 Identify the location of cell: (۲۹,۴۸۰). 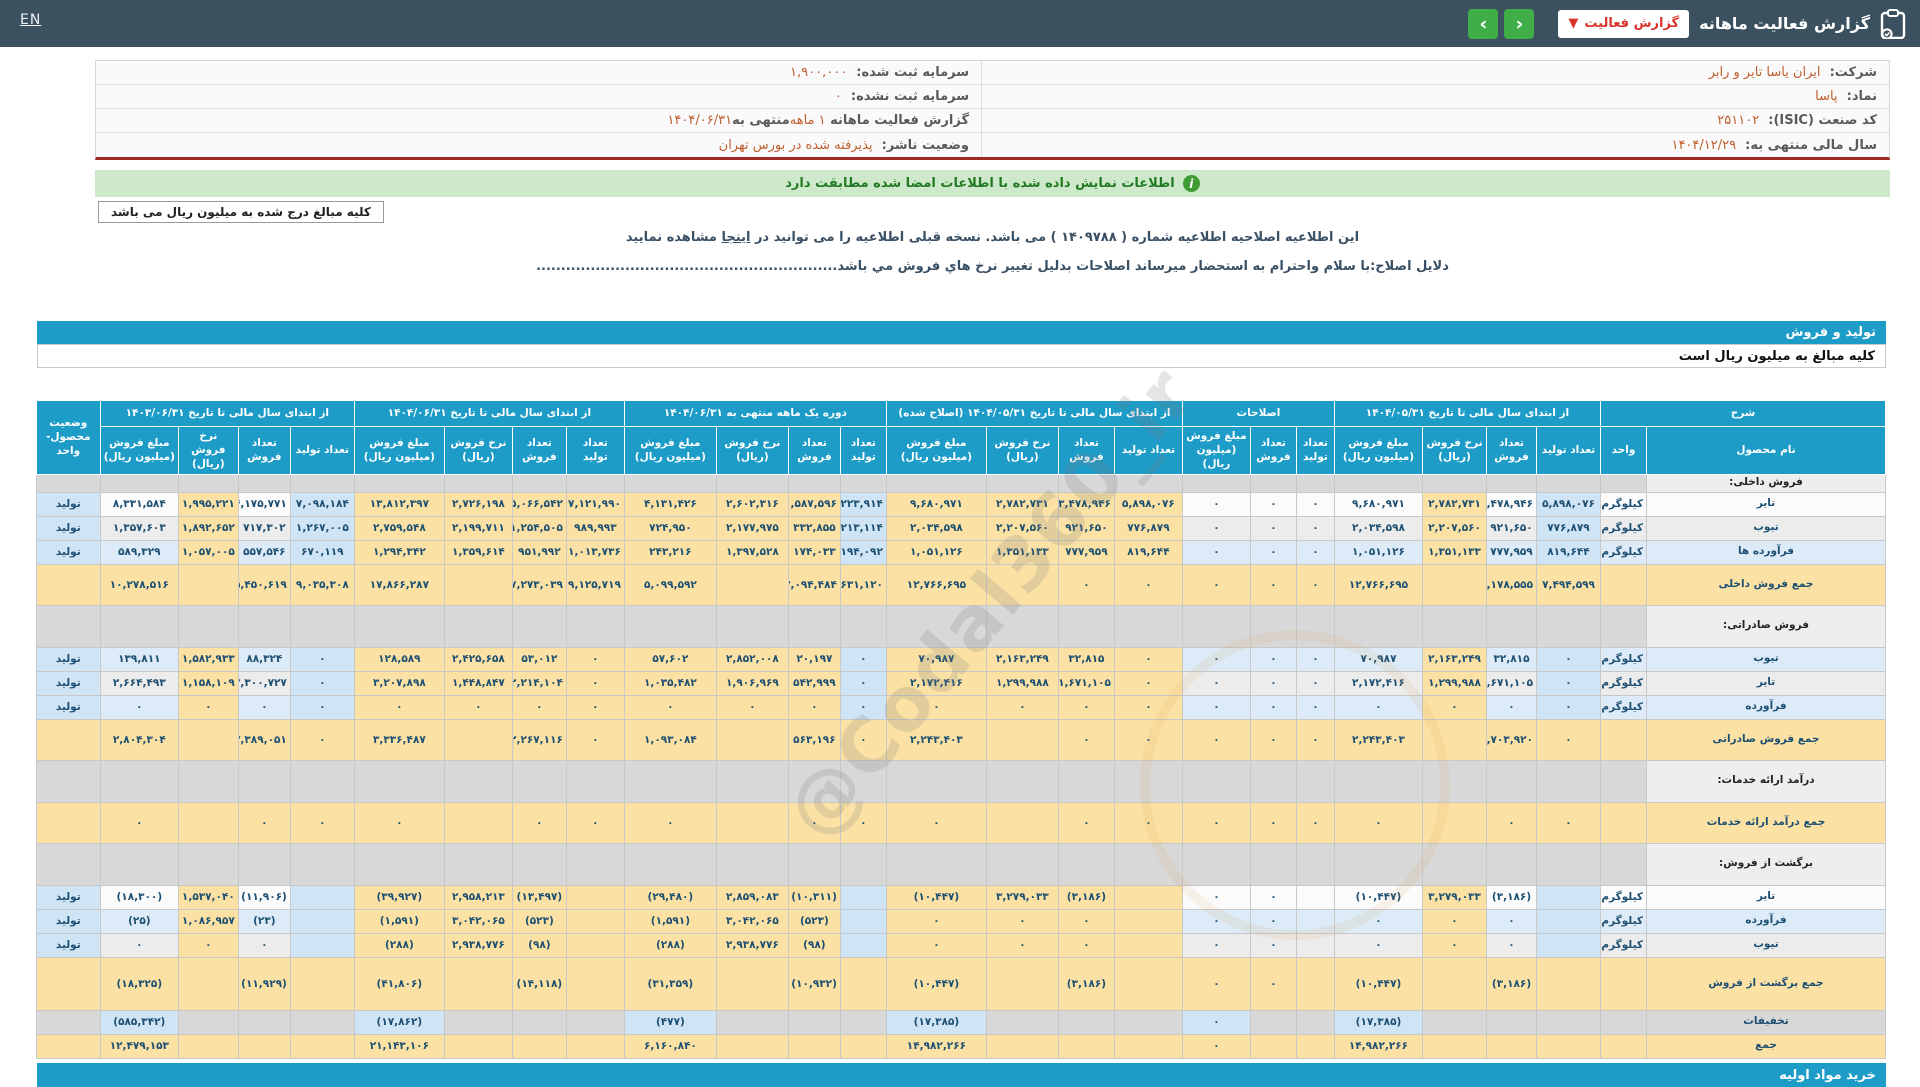
(670, 897).